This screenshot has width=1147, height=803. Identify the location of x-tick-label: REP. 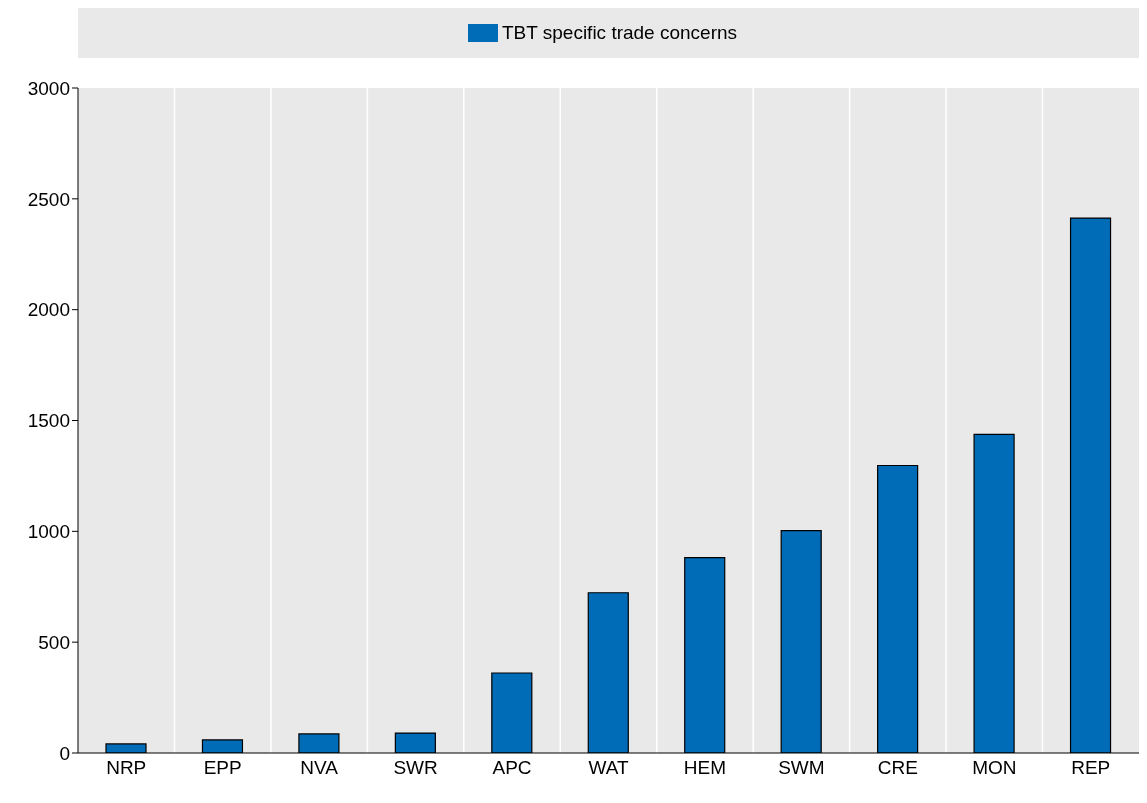
(1091, 768).